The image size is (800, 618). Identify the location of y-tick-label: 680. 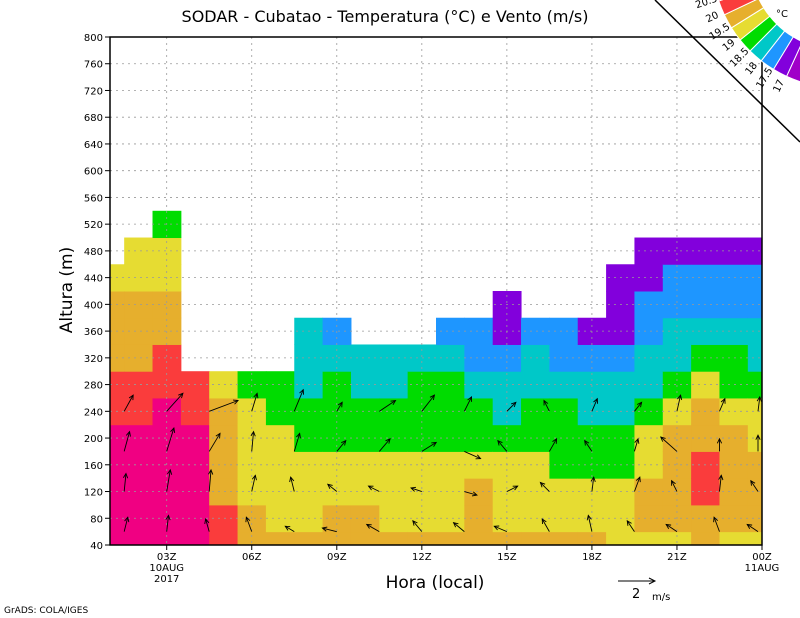
(93, 118).